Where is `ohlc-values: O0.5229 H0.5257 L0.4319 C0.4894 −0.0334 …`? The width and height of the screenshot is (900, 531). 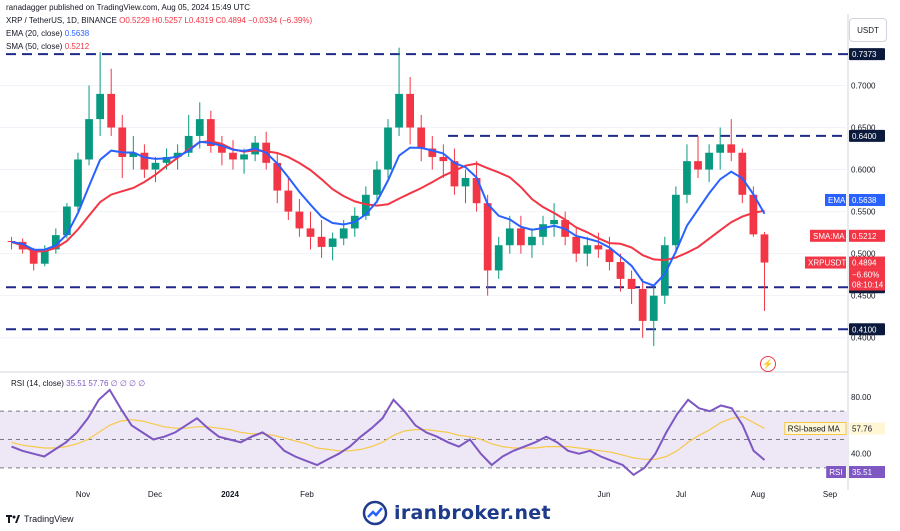 ohlc-values: O0.5229 H0.5257 L0.4319 C0.4894 −0.0334 … is located at coordinates (216, 20).